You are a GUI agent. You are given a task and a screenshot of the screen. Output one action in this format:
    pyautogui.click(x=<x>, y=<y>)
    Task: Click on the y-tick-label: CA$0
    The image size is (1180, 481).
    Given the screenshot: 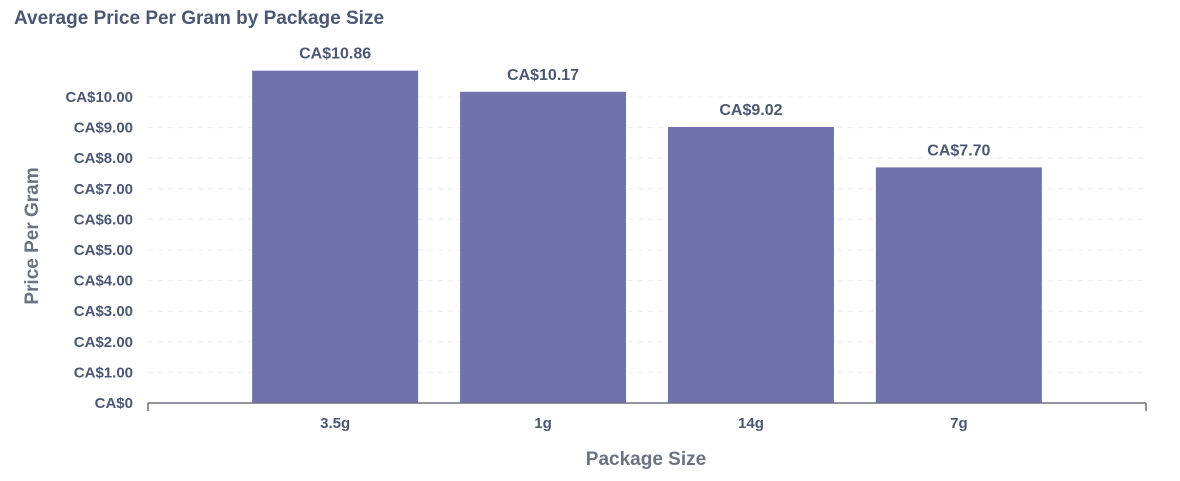 What is the action you would take?
    pyautogui.click(x=114, y=403)
    